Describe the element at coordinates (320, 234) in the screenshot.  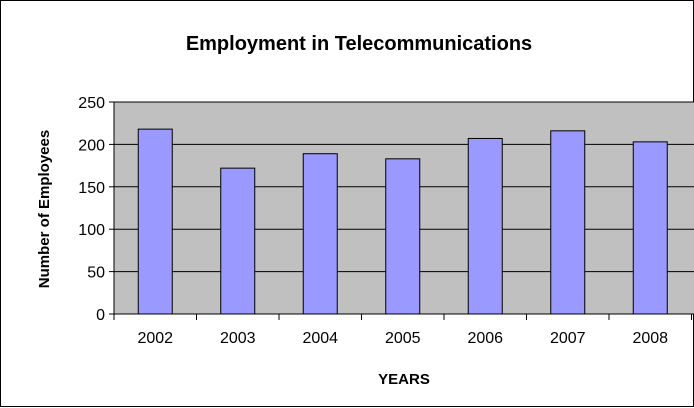
I see `bar-2004` at that location.